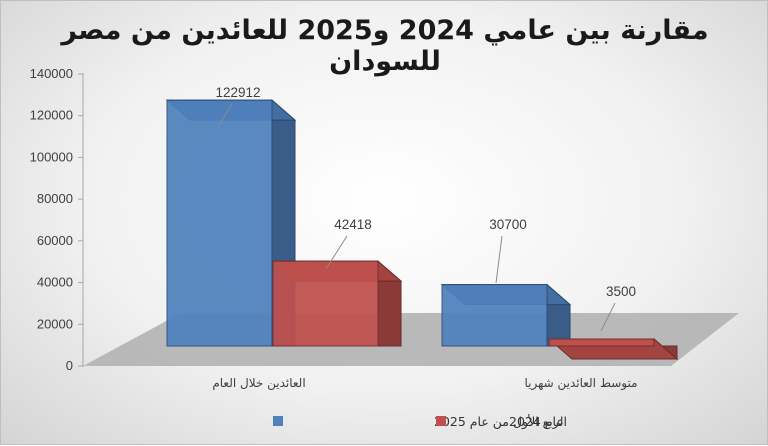  I want to click on data-label: 3500, so click(621, 291).